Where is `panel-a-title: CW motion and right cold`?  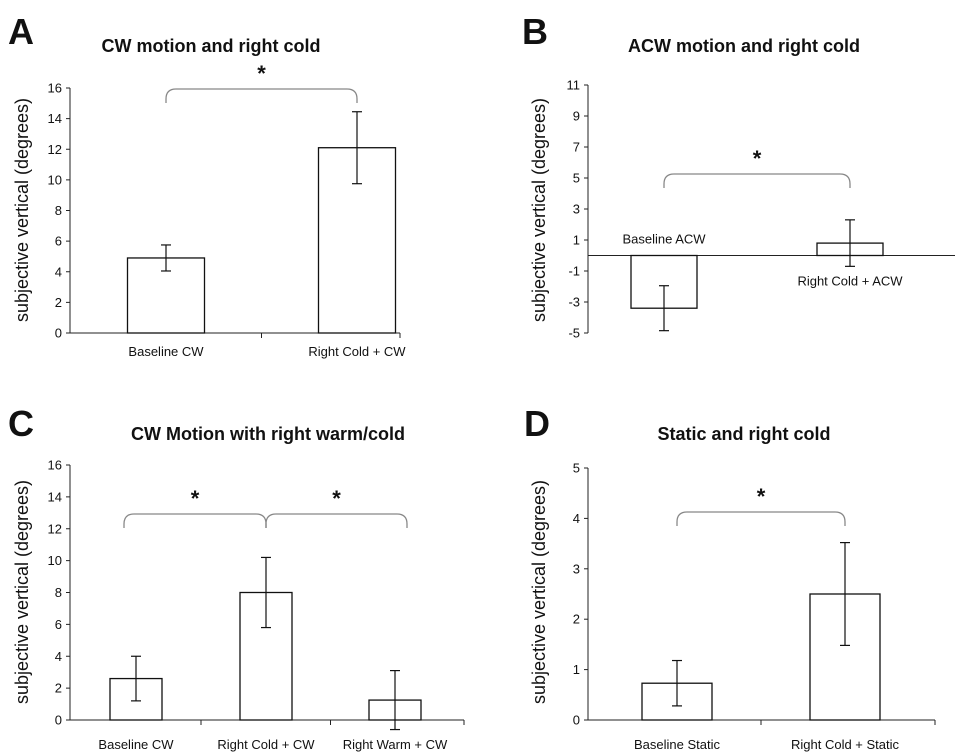
panel-a-title: CW motion and right cold is located at coordinates (211, 46).